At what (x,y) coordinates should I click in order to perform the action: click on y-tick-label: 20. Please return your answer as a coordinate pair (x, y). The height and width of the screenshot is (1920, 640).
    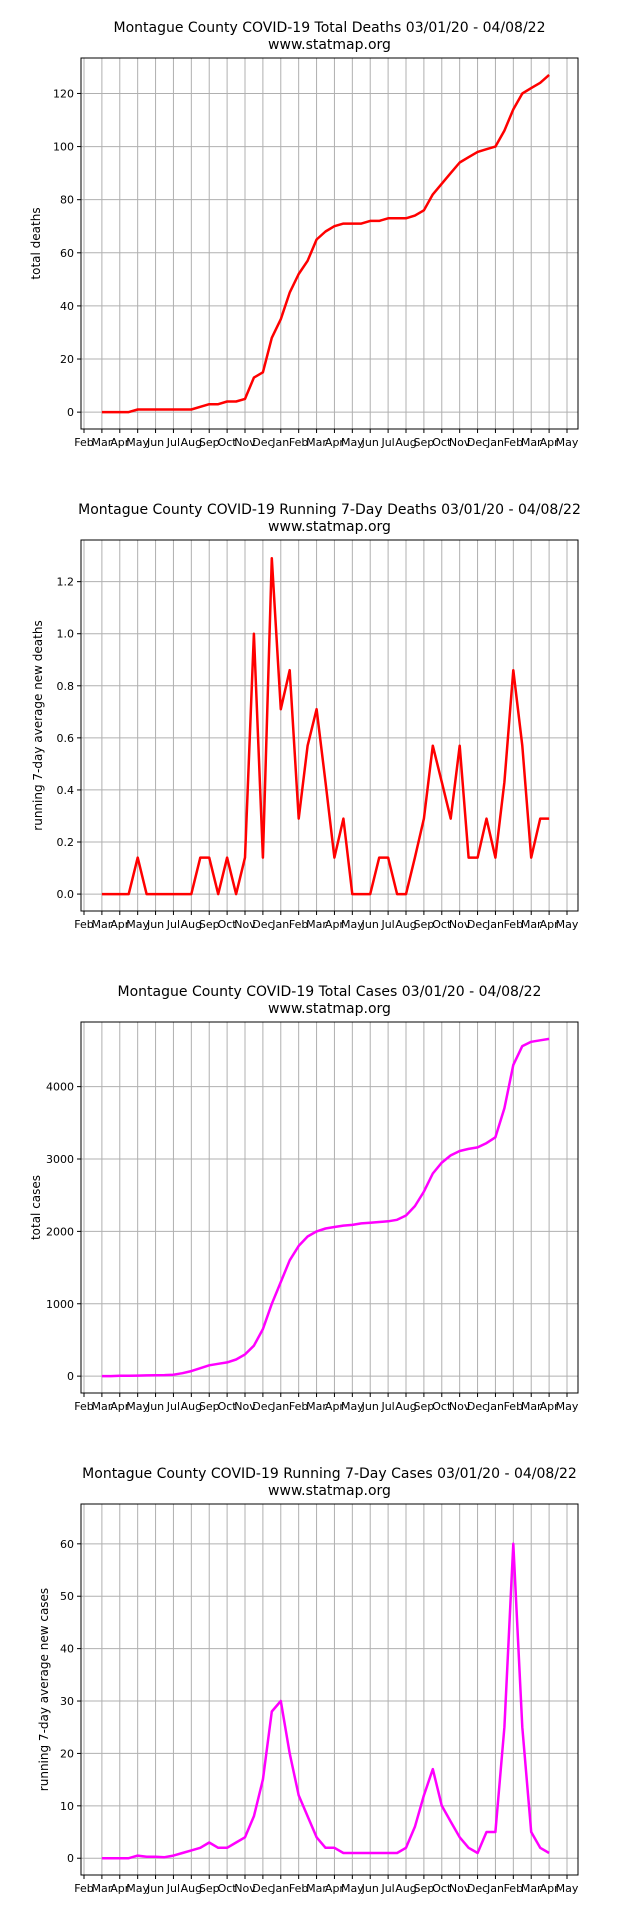
    Looking at the image, I should click on (67, 359).